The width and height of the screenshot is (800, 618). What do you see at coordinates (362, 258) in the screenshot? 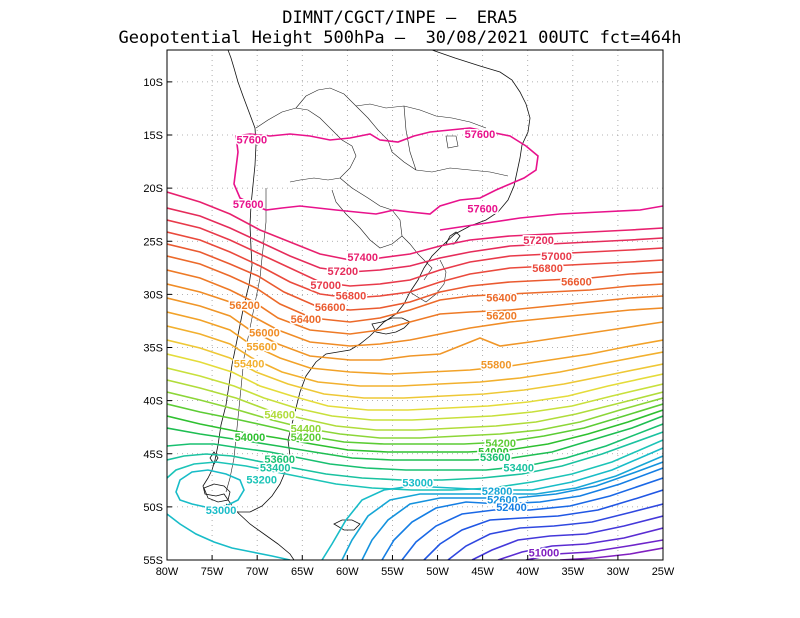
I see `contour-label: 57400` at bounding box center [362, 258].